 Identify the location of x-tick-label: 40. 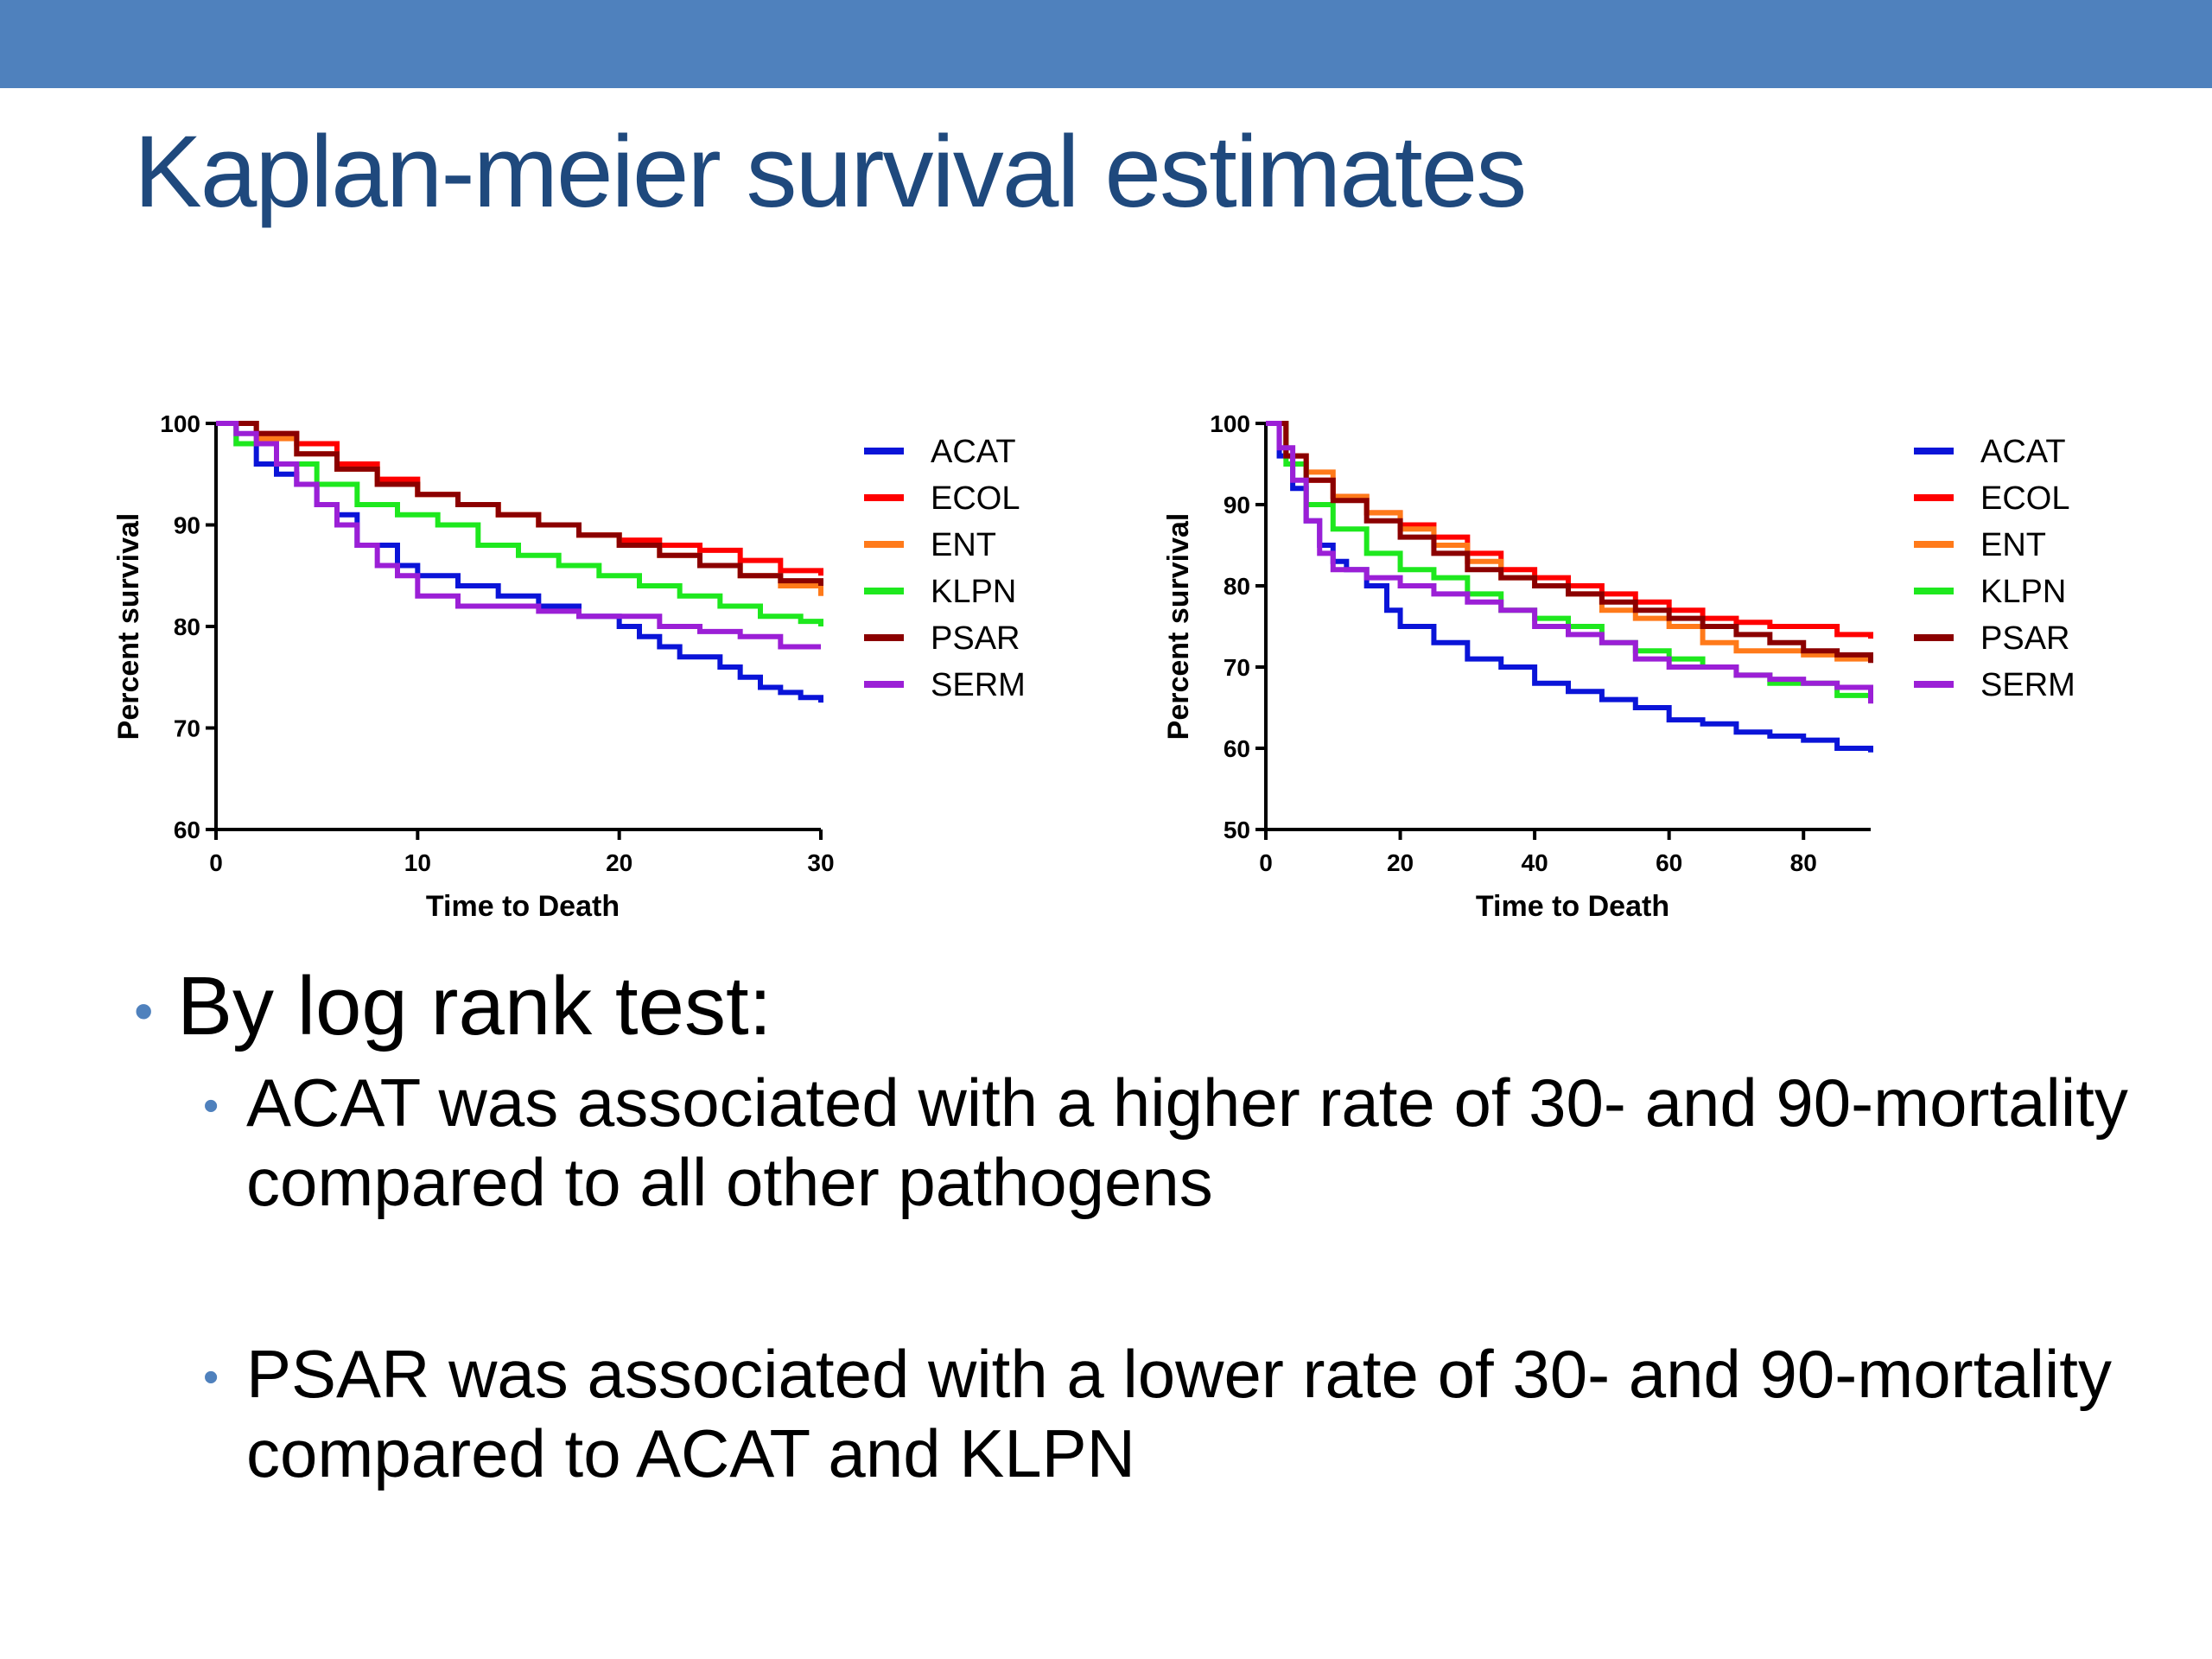
(1535, 862).